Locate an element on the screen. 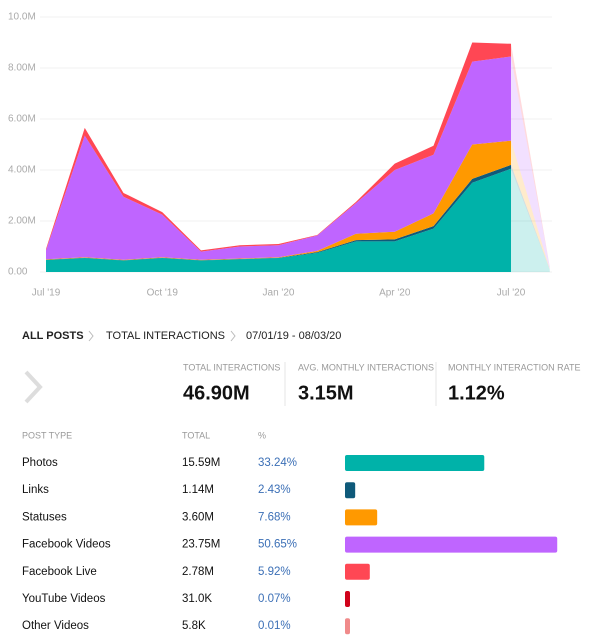 This screenshot has height=638, width=590. x-tick-label: Oct '19 is located at coordinates (163, 293).